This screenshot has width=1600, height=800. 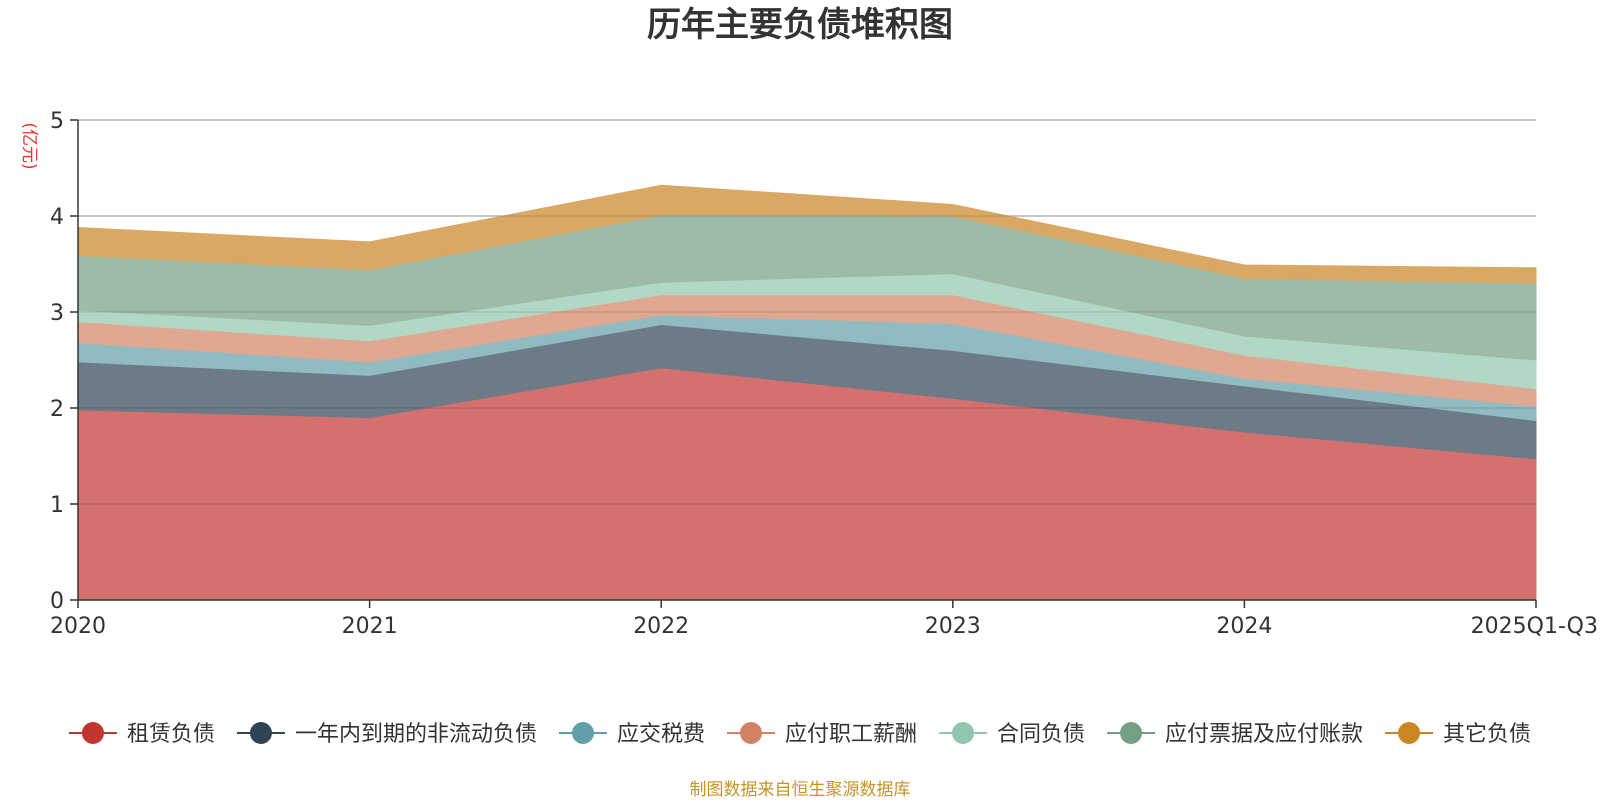 I want to click on y-tick-label: 3, so click(x=57, y=313).